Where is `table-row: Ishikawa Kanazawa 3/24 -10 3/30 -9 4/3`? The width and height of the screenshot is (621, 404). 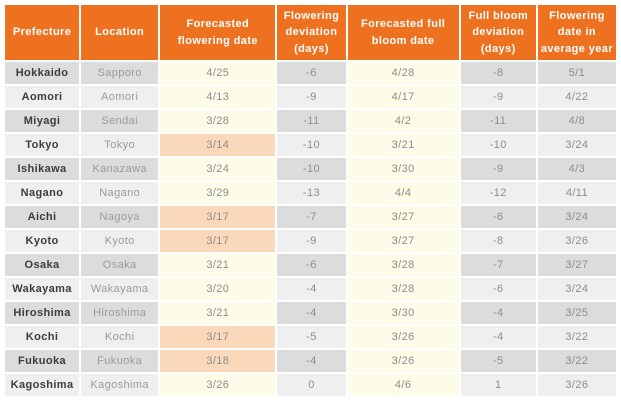
table-row: Ishikawa Kanazawa 3/24 -10 3/30 -9 4/3 is located at coordinates (310, 169).